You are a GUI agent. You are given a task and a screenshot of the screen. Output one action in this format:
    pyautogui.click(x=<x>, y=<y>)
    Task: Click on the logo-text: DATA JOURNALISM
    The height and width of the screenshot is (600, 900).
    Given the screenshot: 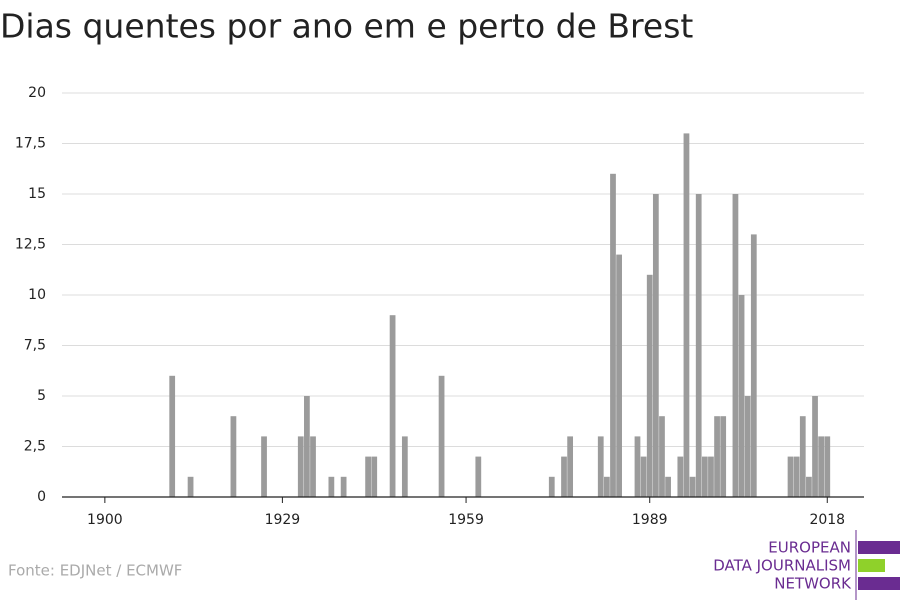 What is the action you would take?
    pyautogui.click(x=782, y=566)
    